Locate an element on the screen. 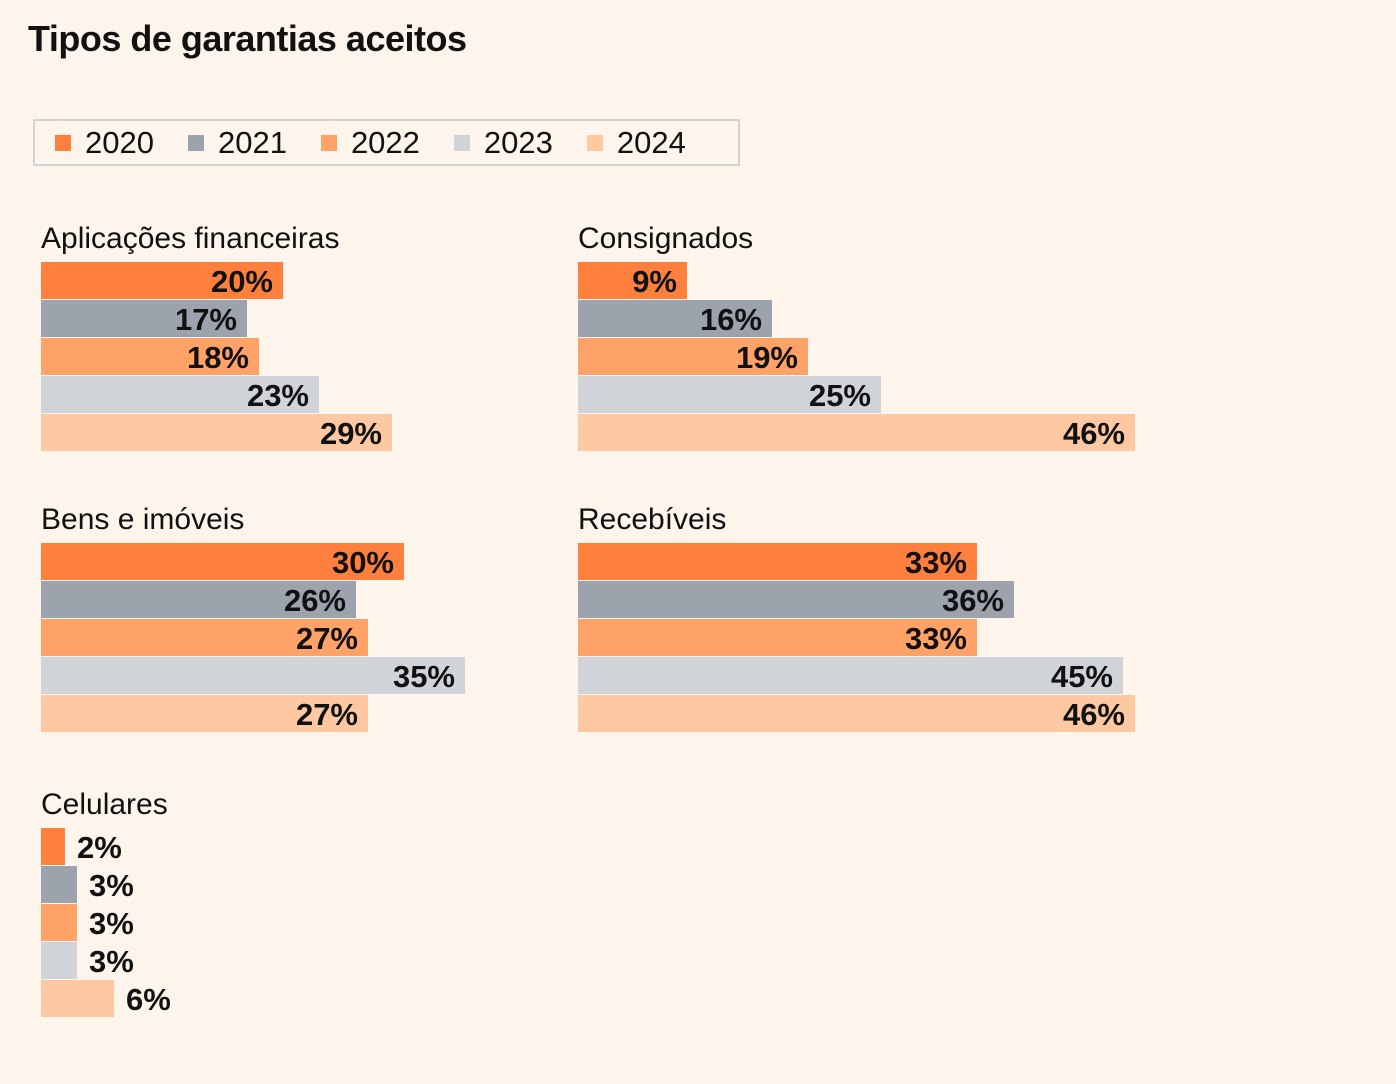 The height and width of the screenshot is (1084, 1396). bar-value-label: 6% is located at coordinates (148, 999).